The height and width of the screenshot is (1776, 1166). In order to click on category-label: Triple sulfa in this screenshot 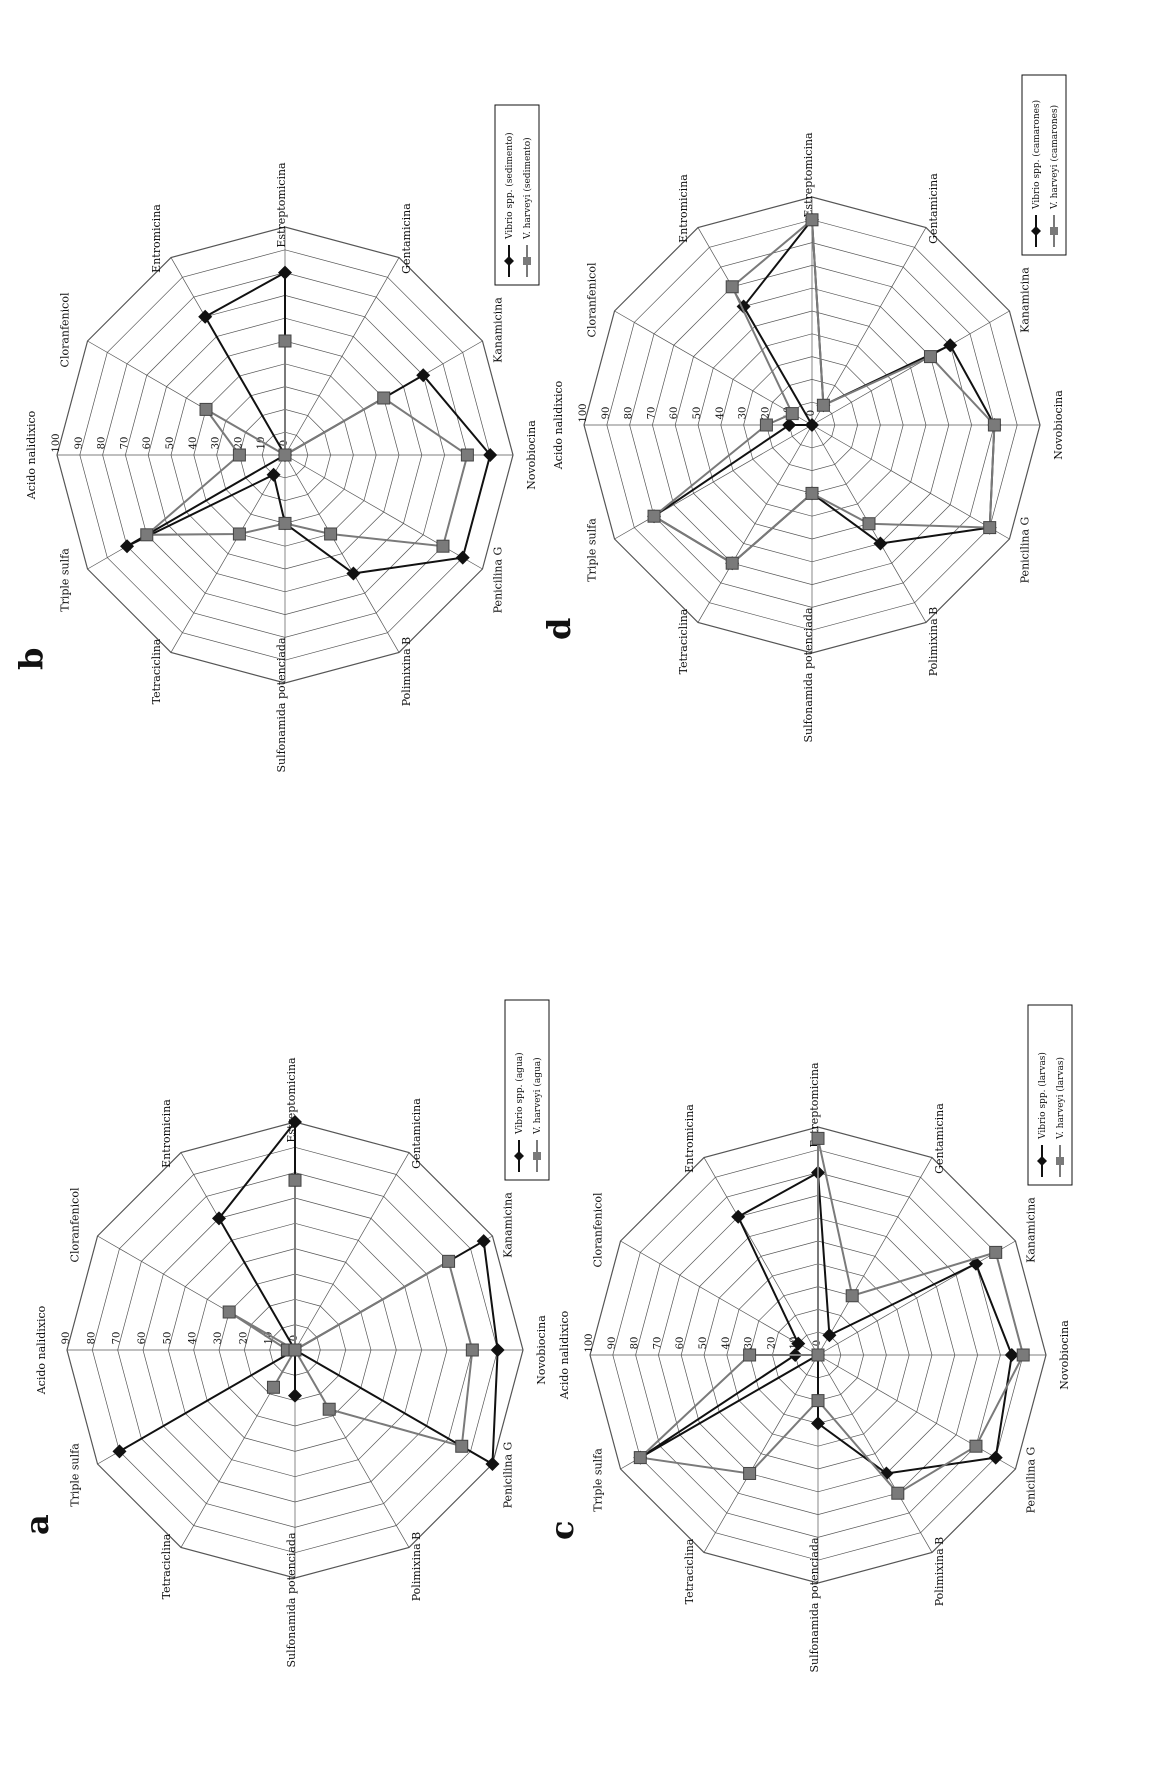, I will do `click(591, 550)`.